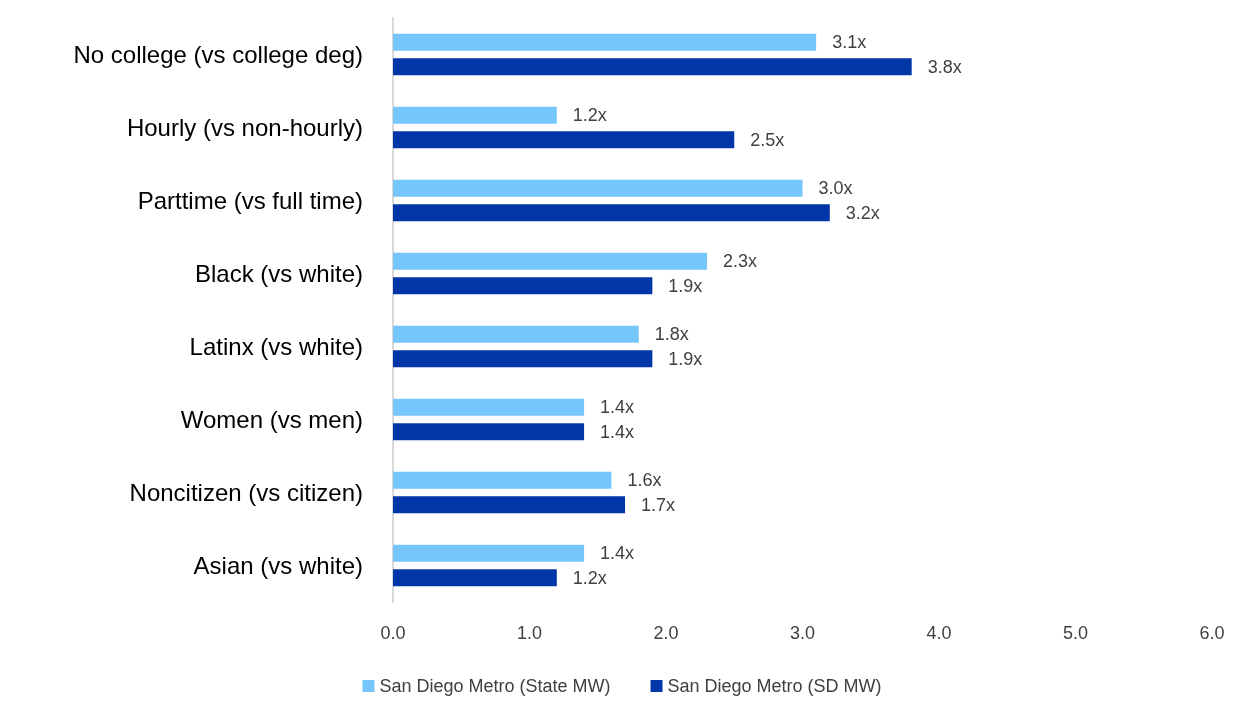 The height and width of the screenshot is (708, 1244). Describe the element at coordinates (278, 565) in the screenshot. I see `y-tick-label: Asian (vs white)` at that location.